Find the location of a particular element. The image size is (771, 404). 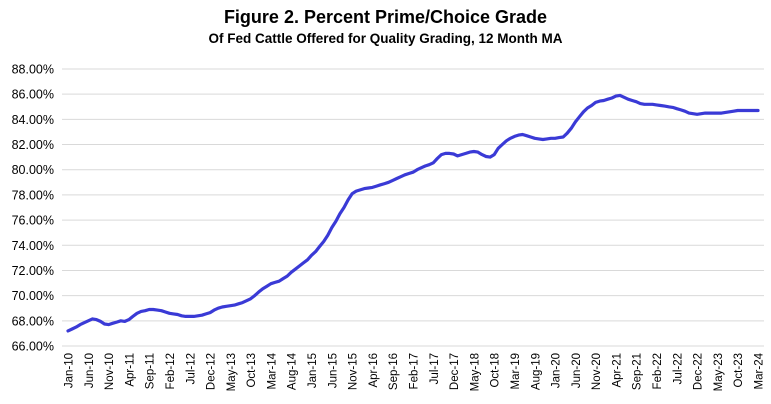

x-tick-label: Dec-22 is located at coordinates (699, 371).